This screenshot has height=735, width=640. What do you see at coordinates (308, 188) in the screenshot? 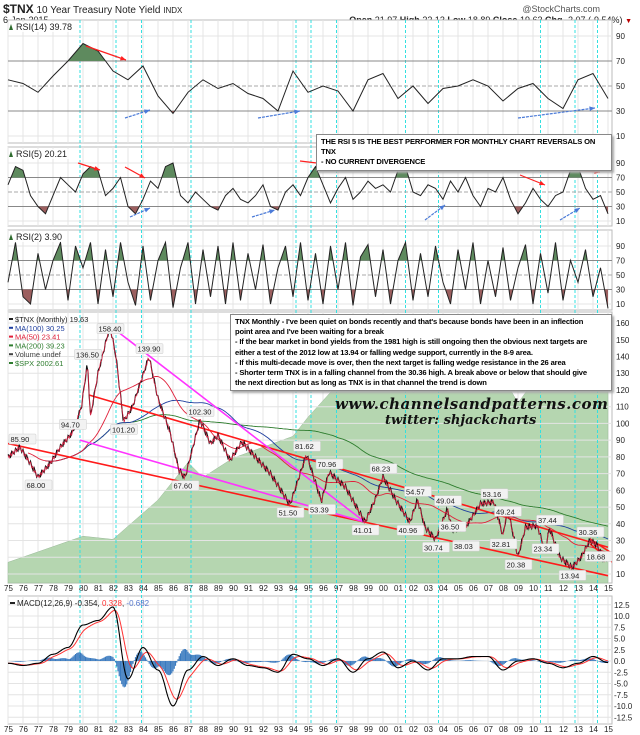
I see `rsi-line` at bounding box center [308, 188].